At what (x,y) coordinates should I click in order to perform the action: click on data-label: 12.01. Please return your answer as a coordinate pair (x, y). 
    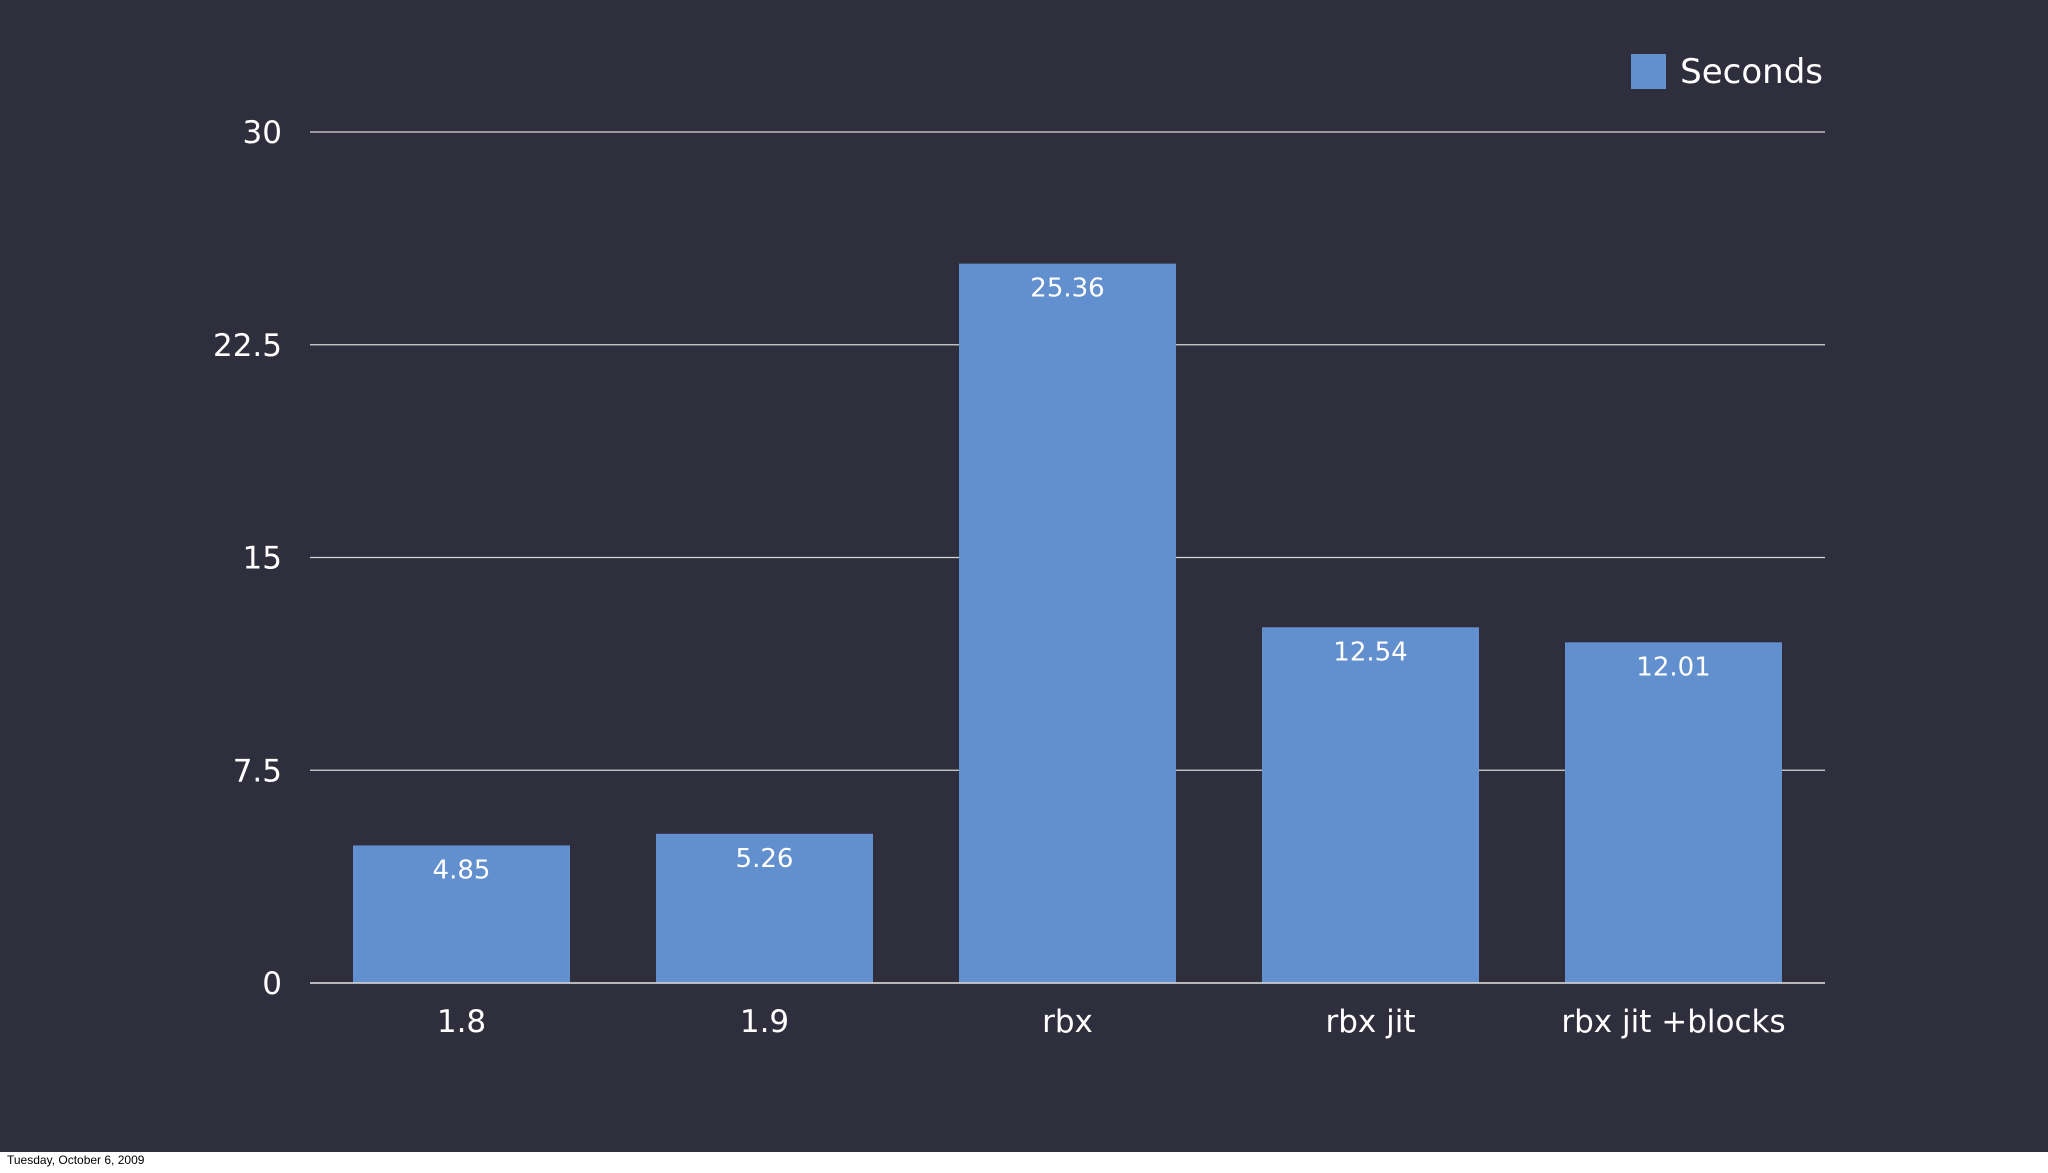
    Looking at the image, I should click on (1673, 667).